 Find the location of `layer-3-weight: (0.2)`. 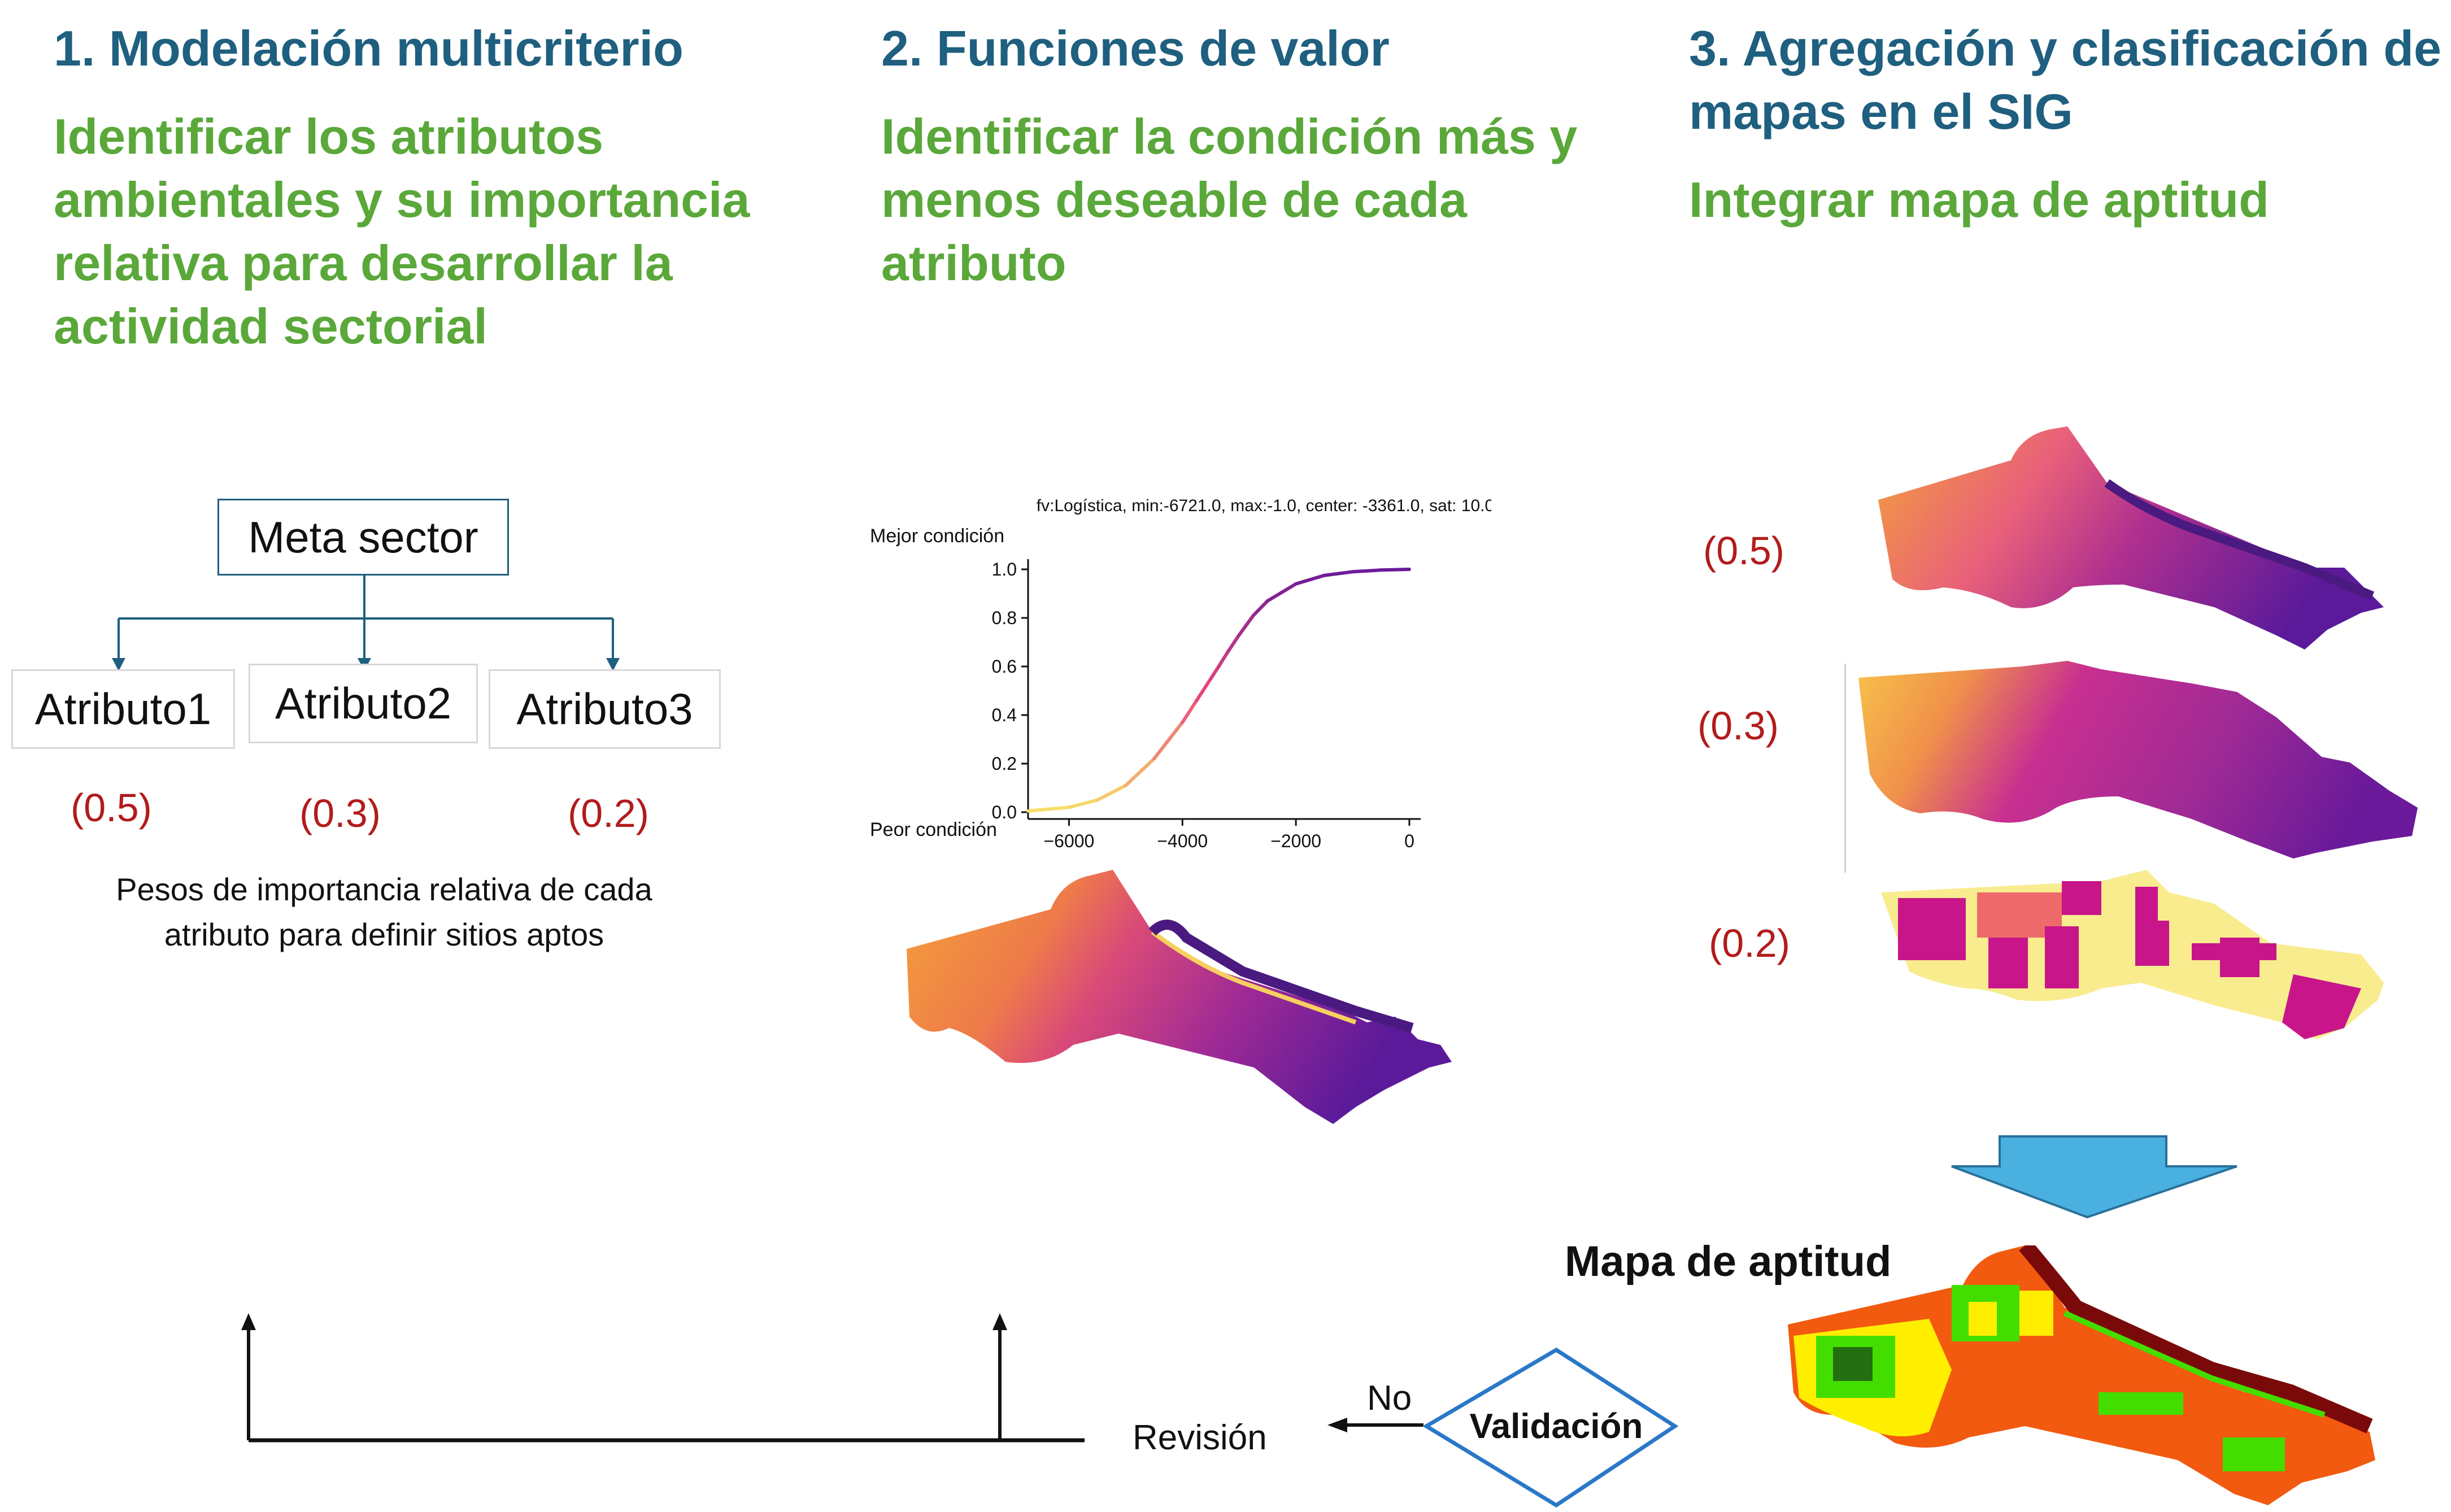

layer-3-weight: (0.2) is located at coordinates (1749, 943).